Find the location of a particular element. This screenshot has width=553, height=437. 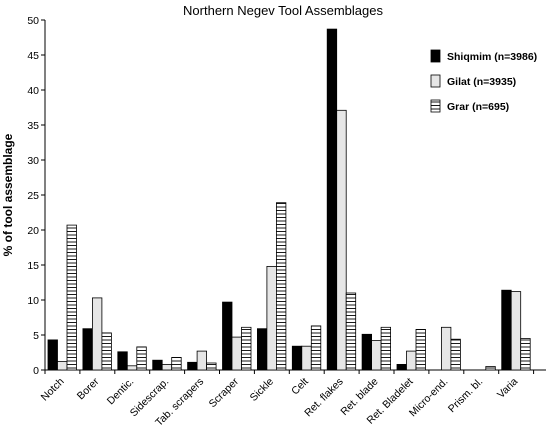

y-tick-label: 20 is located at coordinates (33, 231).